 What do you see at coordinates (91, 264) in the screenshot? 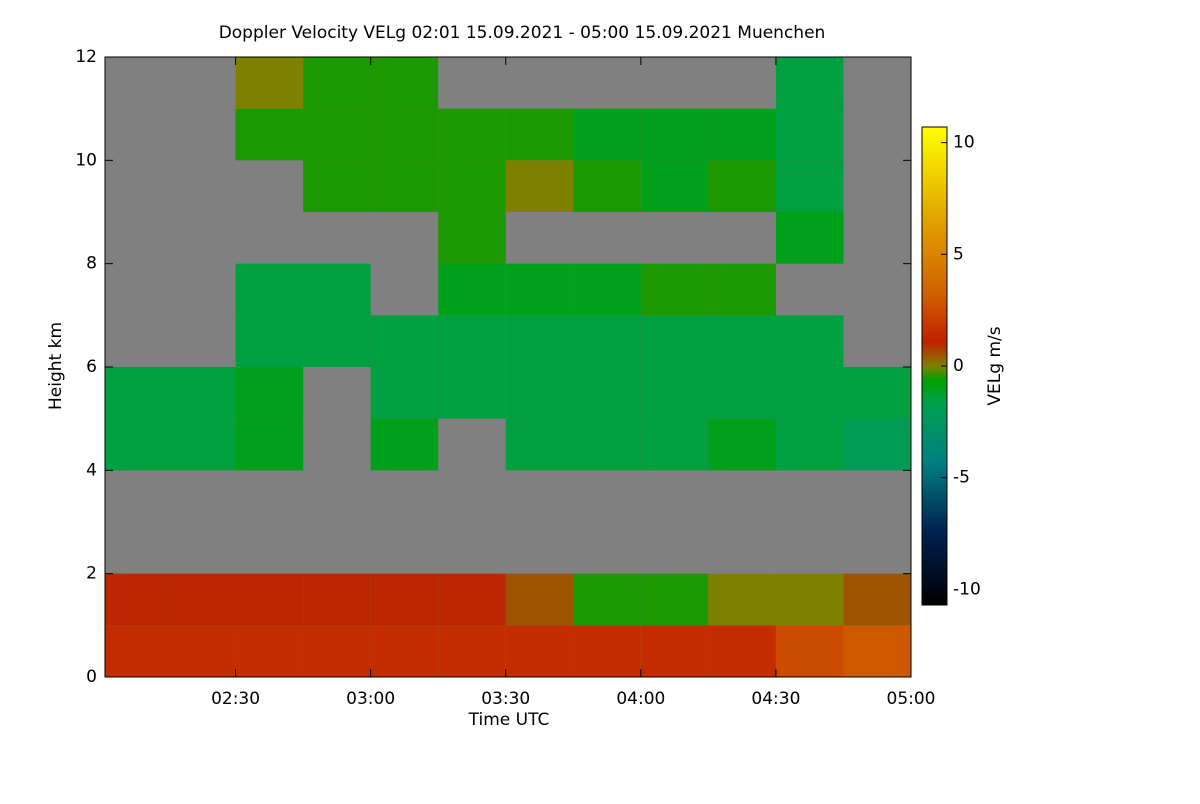
I see `y-tick-label: 8` at bounding box center [91, 264].